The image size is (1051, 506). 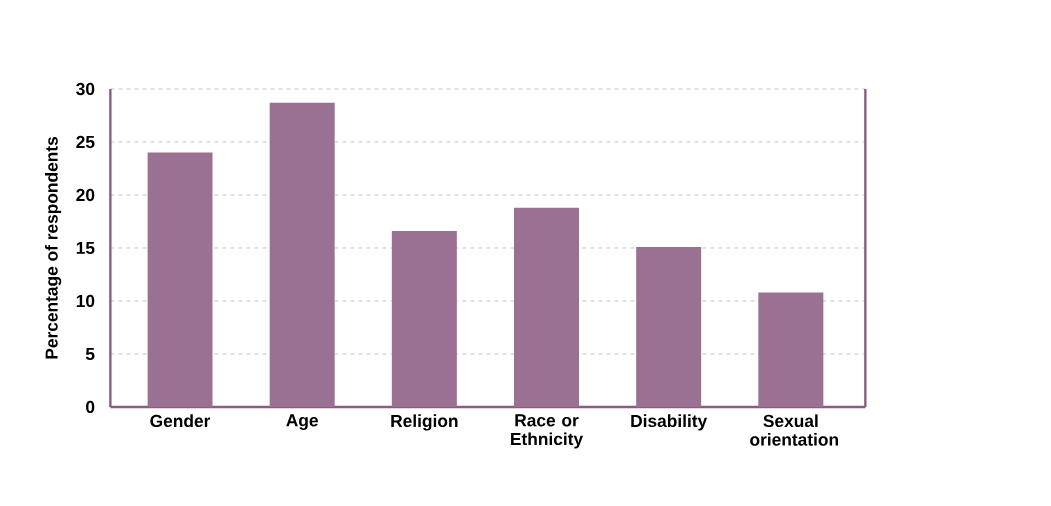 I want to click on y-tick-label: 15, so click(x=85, y=248).